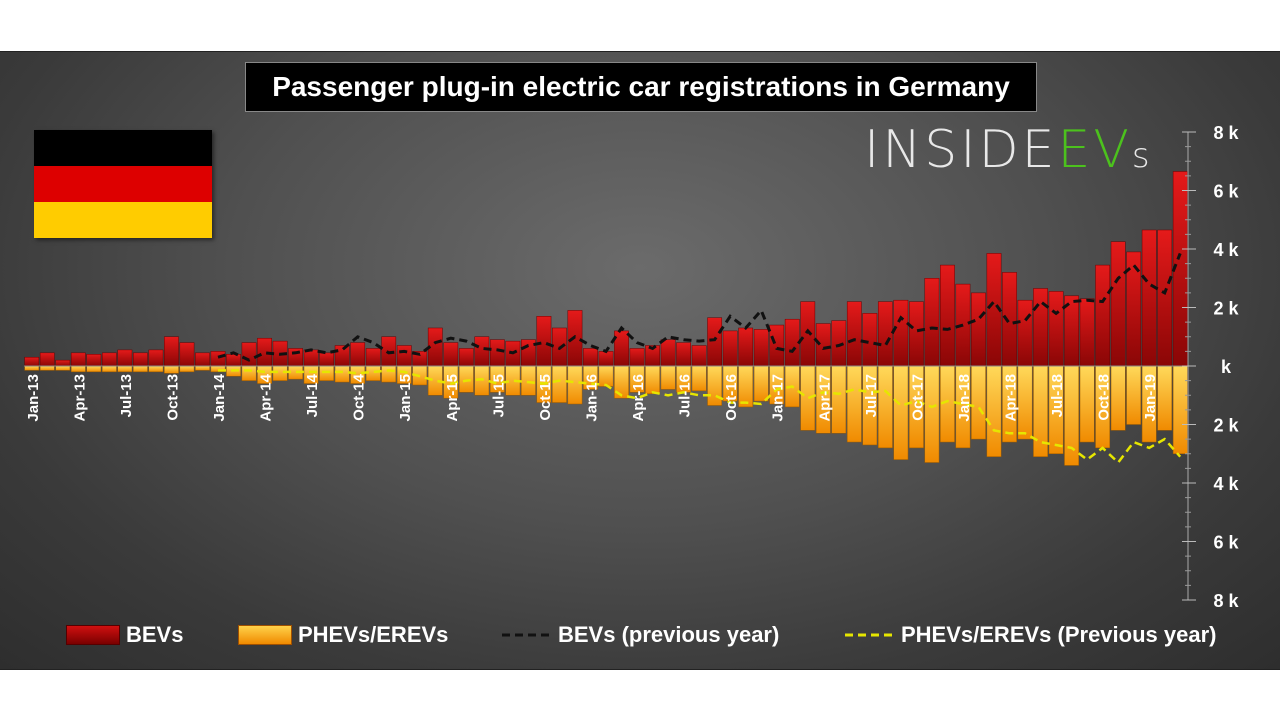 Image resolution: width=1280 pixels, height=720 pixels. What do you see at coordinates (343, 635) in the screenshot?
I see `legend-item-phev: PHEVs/EREVs` at bounding box center [343, 635].